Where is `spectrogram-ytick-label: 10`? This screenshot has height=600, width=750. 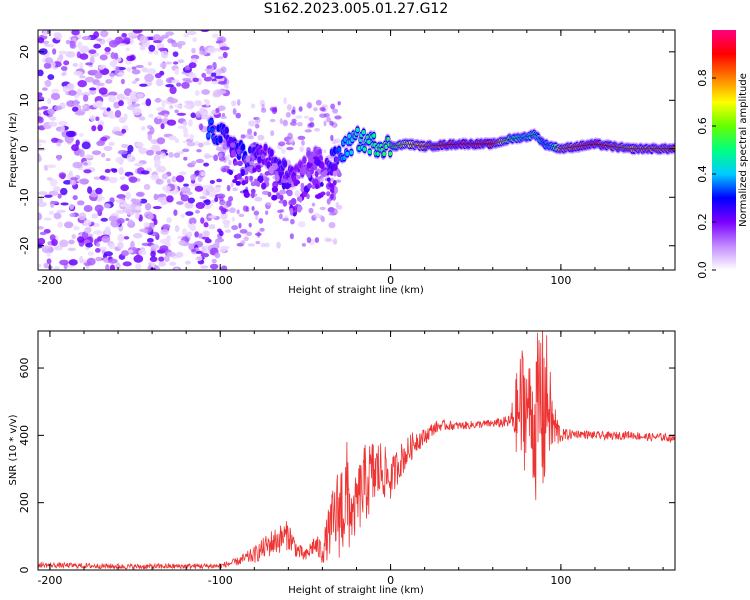
spectrogram-ytick-label: 10 is located at coordinates (24, 100).